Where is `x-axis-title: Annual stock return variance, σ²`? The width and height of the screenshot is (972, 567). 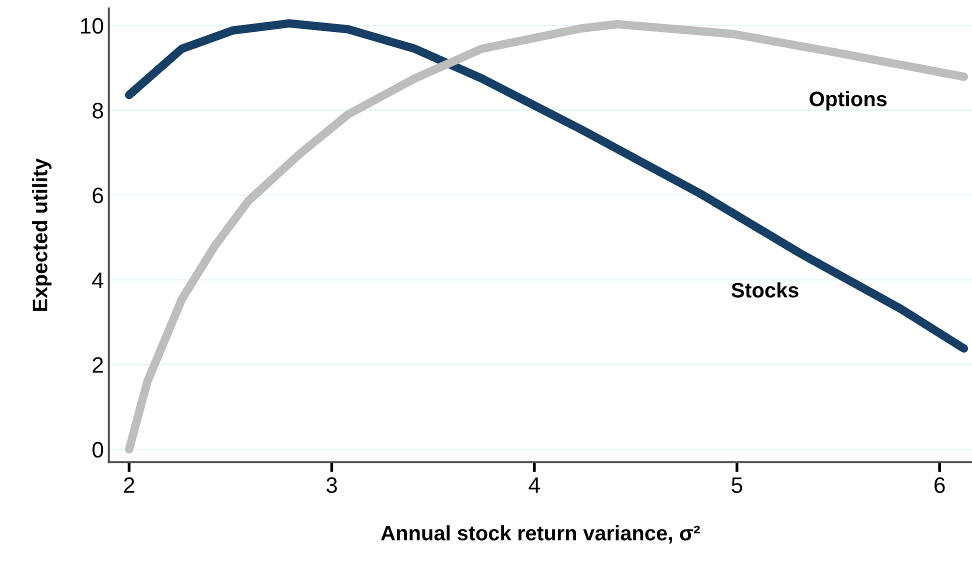 x-axis-title: Annual stock return variance, σ² is located at coordinates (540, 534).